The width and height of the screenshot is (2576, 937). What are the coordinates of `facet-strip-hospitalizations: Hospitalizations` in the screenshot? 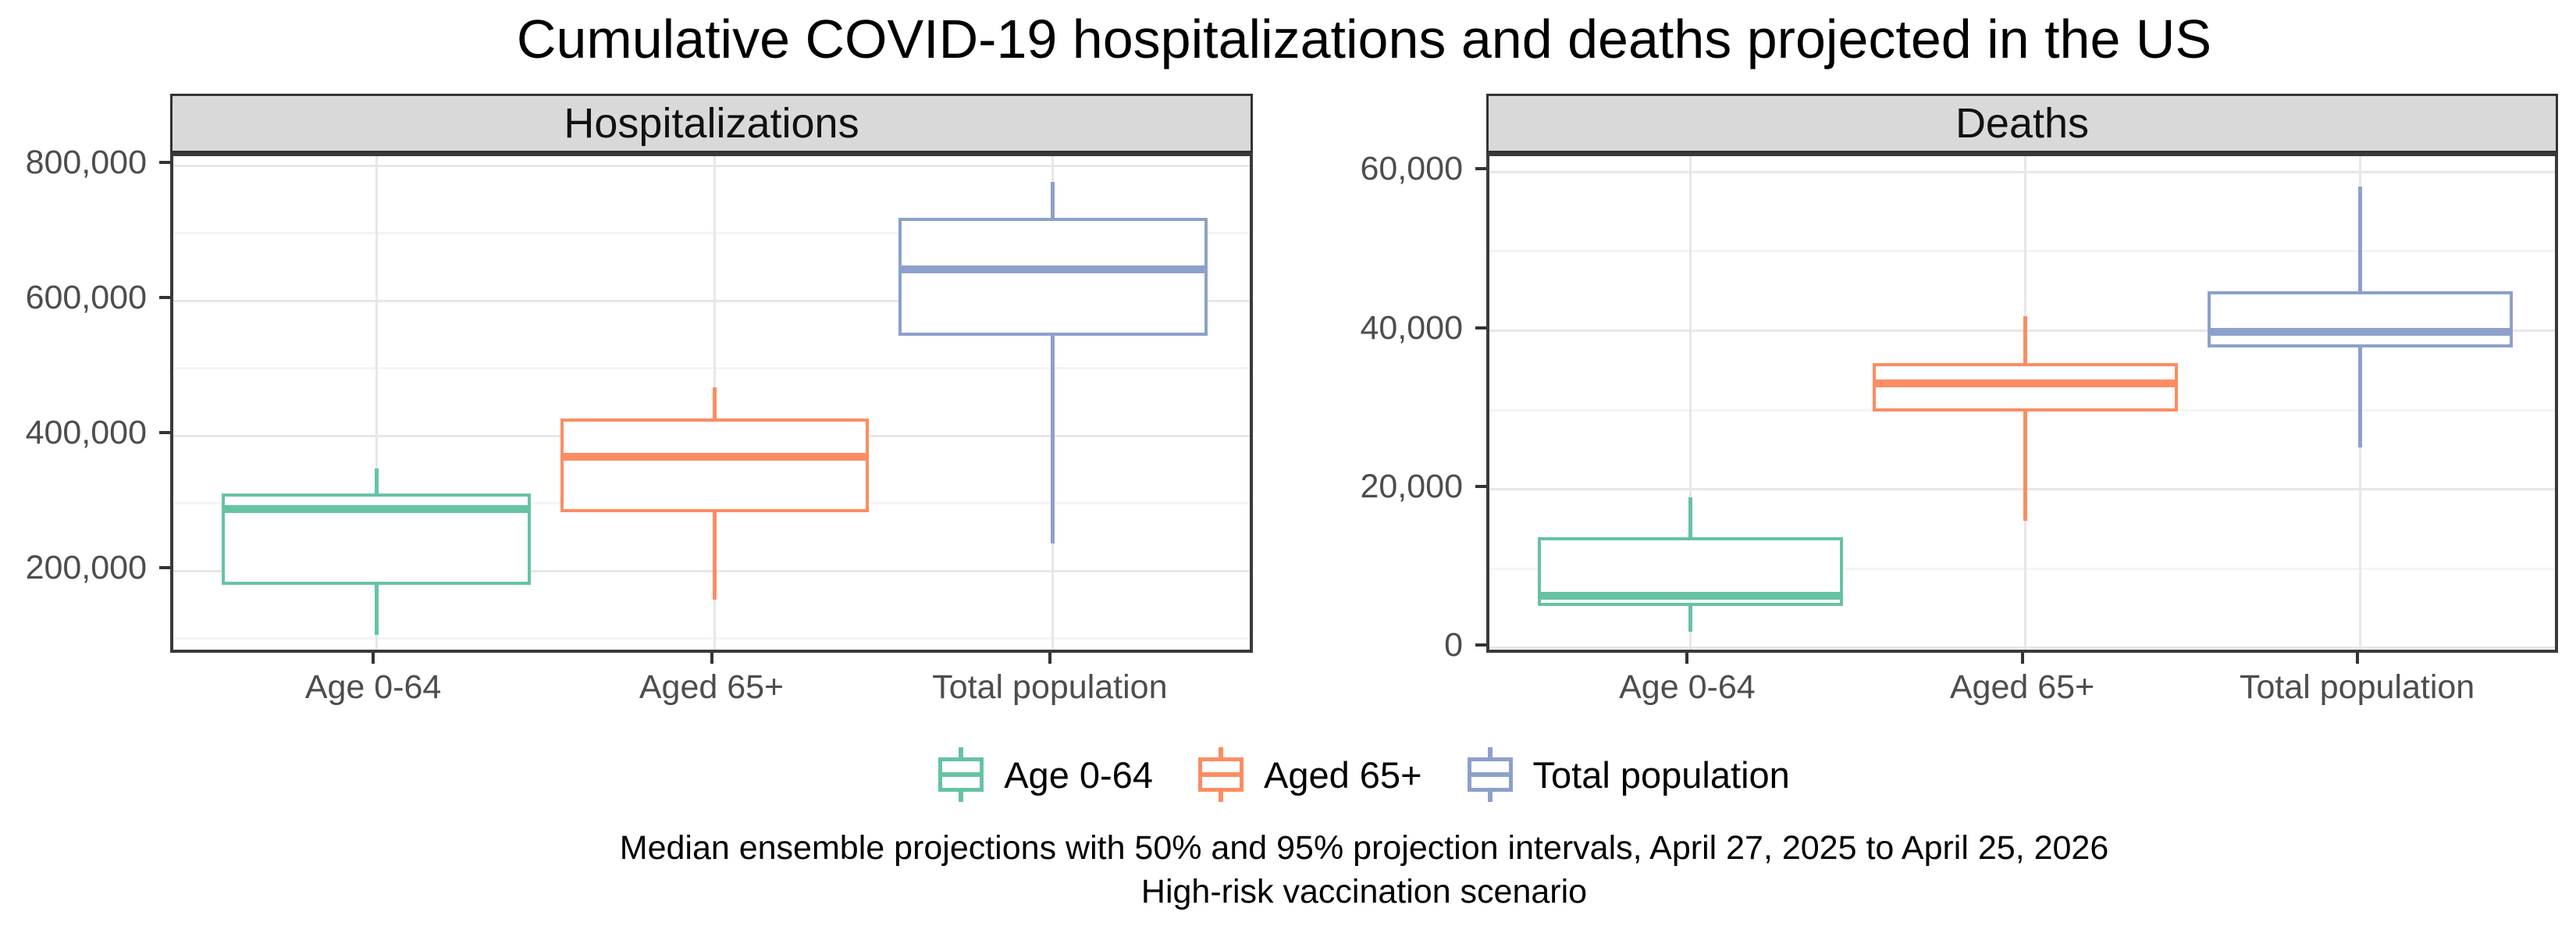 It's located at (711, 123).